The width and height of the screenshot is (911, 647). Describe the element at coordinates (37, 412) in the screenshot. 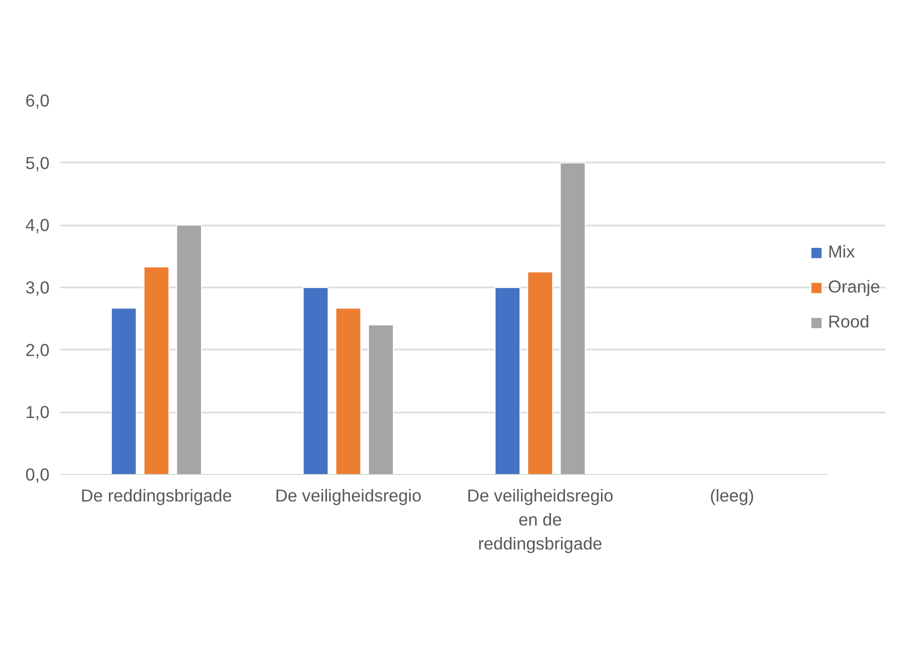

I see `y-tick-label: 1,0` at that location.